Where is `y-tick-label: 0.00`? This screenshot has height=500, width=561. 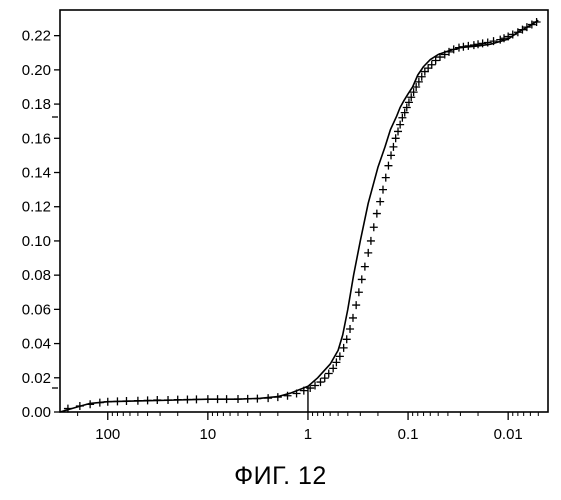 y-tick-label: 0.00 is located at coordinates (36, 412).